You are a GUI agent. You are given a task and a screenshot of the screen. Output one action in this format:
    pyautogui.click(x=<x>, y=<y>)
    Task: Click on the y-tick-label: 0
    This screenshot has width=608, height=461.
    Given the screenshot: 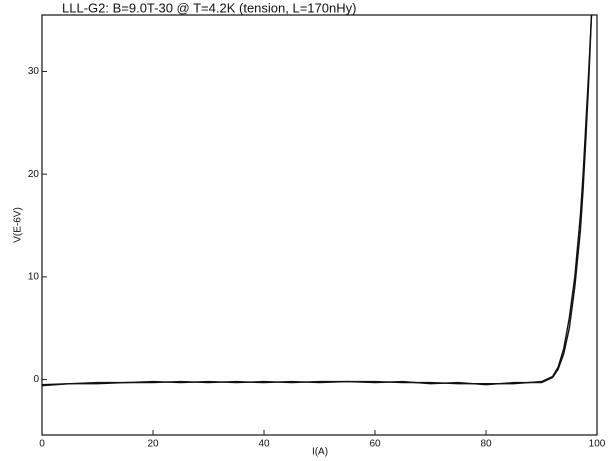 What is the action you would take?
    pyautogui.click(x=36, y=379)
    